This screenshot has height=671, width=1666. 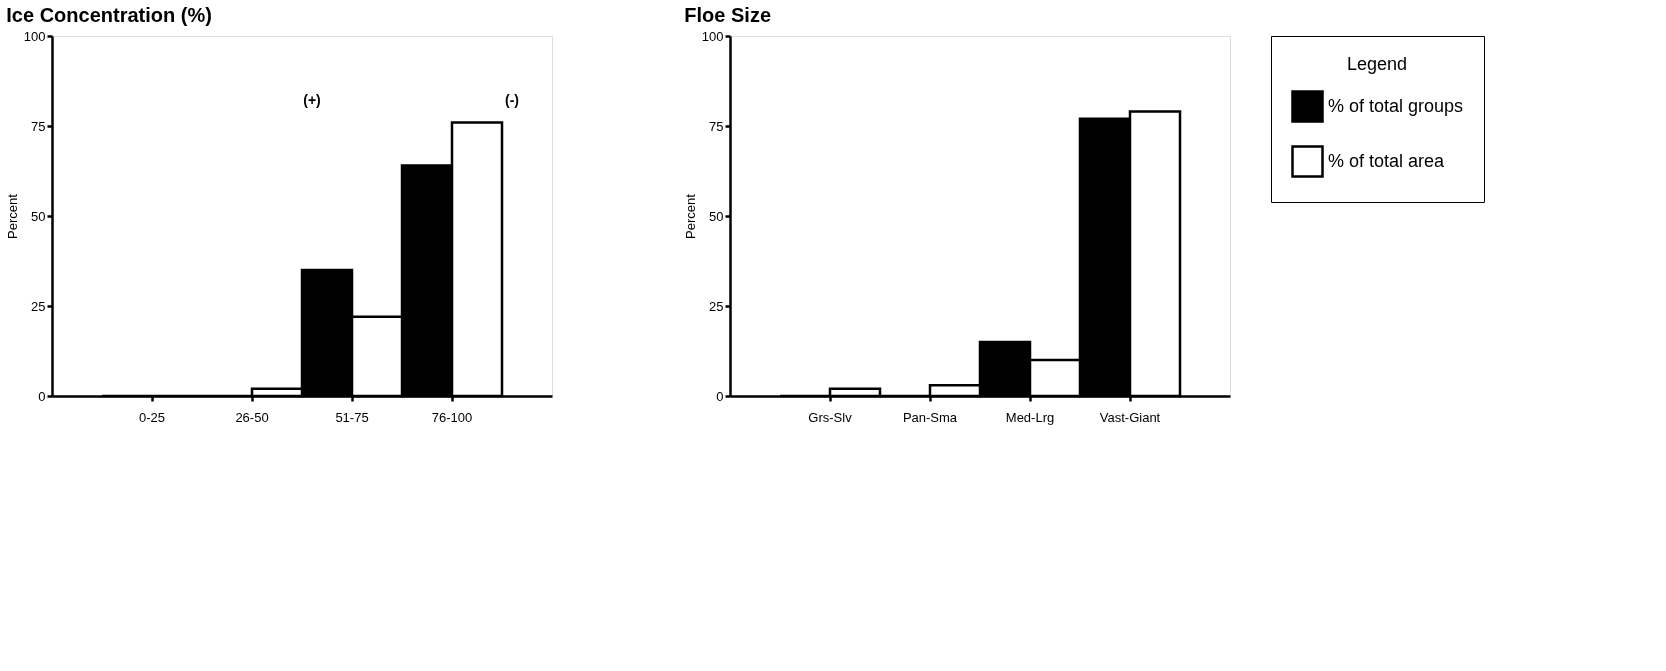 What do you see at coordinates (452, 417) in the screenshot?
I see `x-tick-label: 76-100` at bounding box center [452, 417].